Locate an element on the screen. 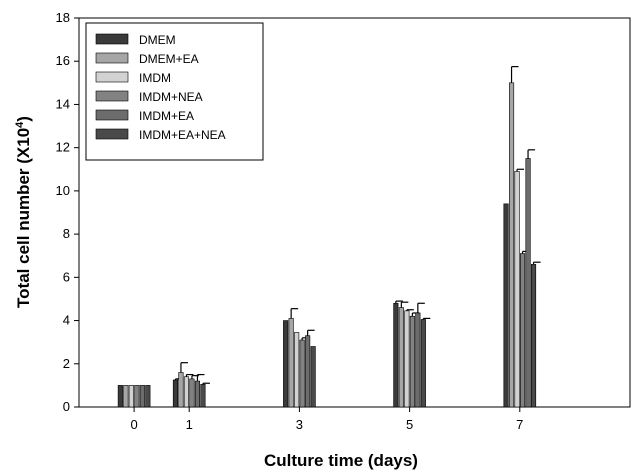 The height and width of the screenshot is (473, 633). legend-label: DMEM is located at coordinates (157, 40).